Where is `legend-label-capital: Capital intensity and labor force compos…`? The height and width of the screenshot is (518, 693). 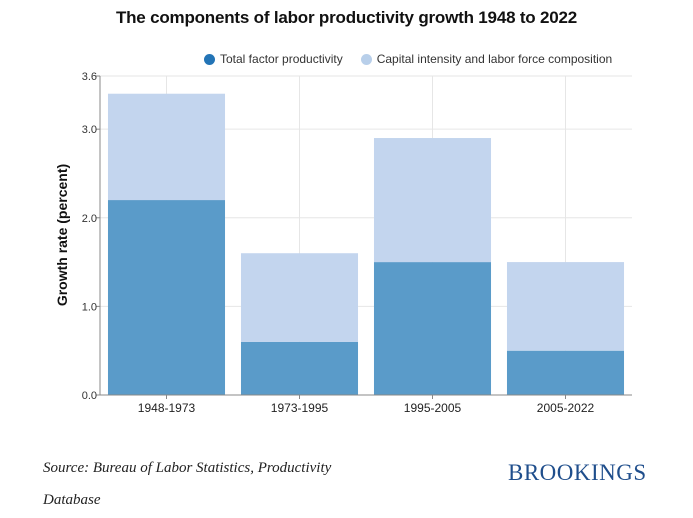 legend-label-capital: Capital intensity and labor force compos… is located at coordinates (494, 59).